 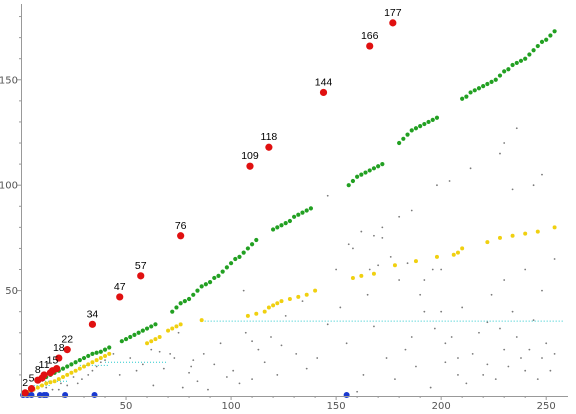 What do you see at coordinates (393, 13) in the screenshot?
I see `data-label-177: 177` at bounding box center [393, 13].